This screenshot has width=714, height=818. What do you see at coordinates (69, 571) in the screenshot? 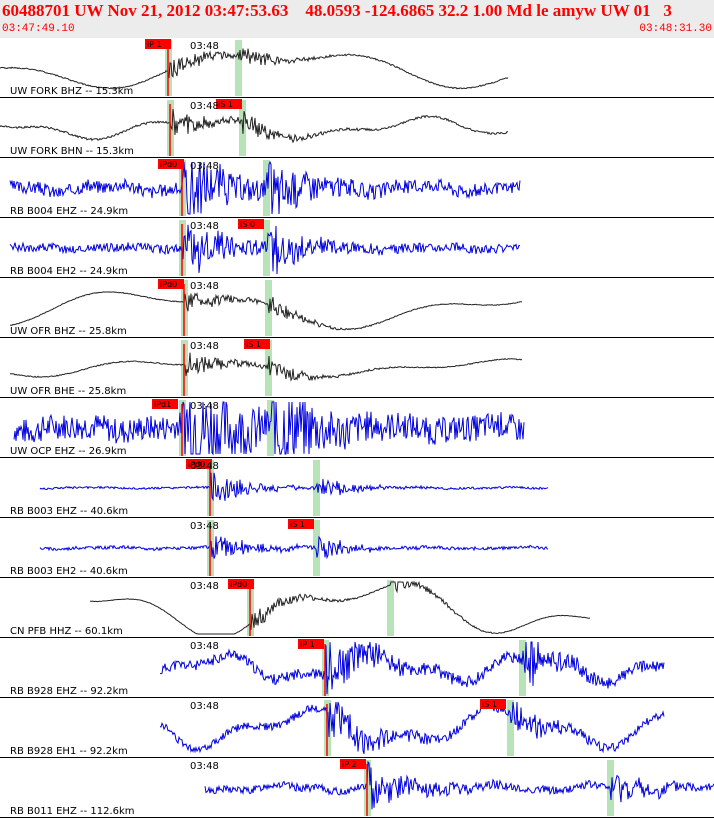
I see `station-label: RB B003 EH2 -- 40.6km` at bounding box center [69, 571].